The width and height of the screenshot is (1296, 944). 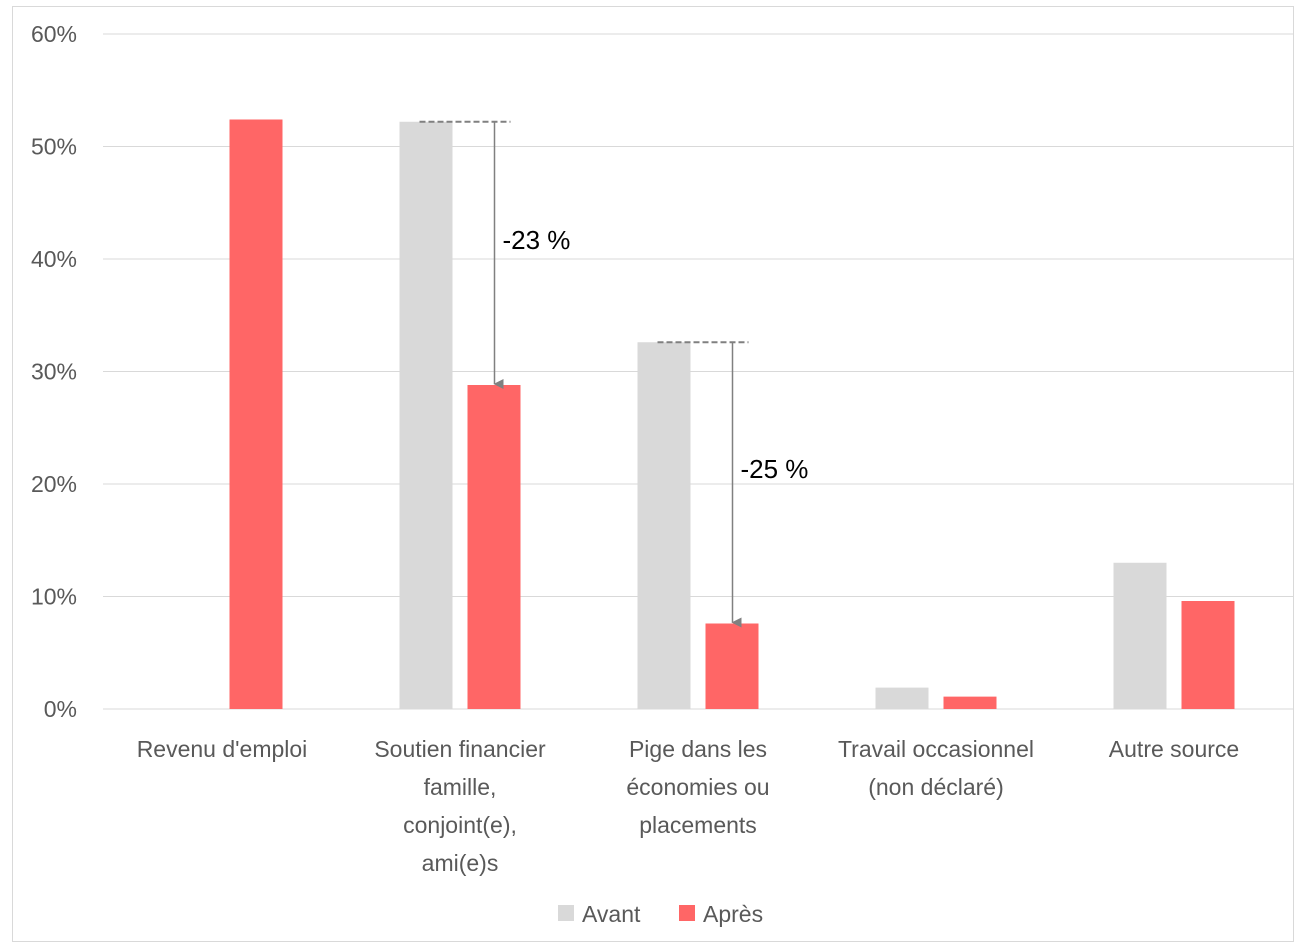 I want to click on y-tick-label: 10%, so click(x=54, y=597).